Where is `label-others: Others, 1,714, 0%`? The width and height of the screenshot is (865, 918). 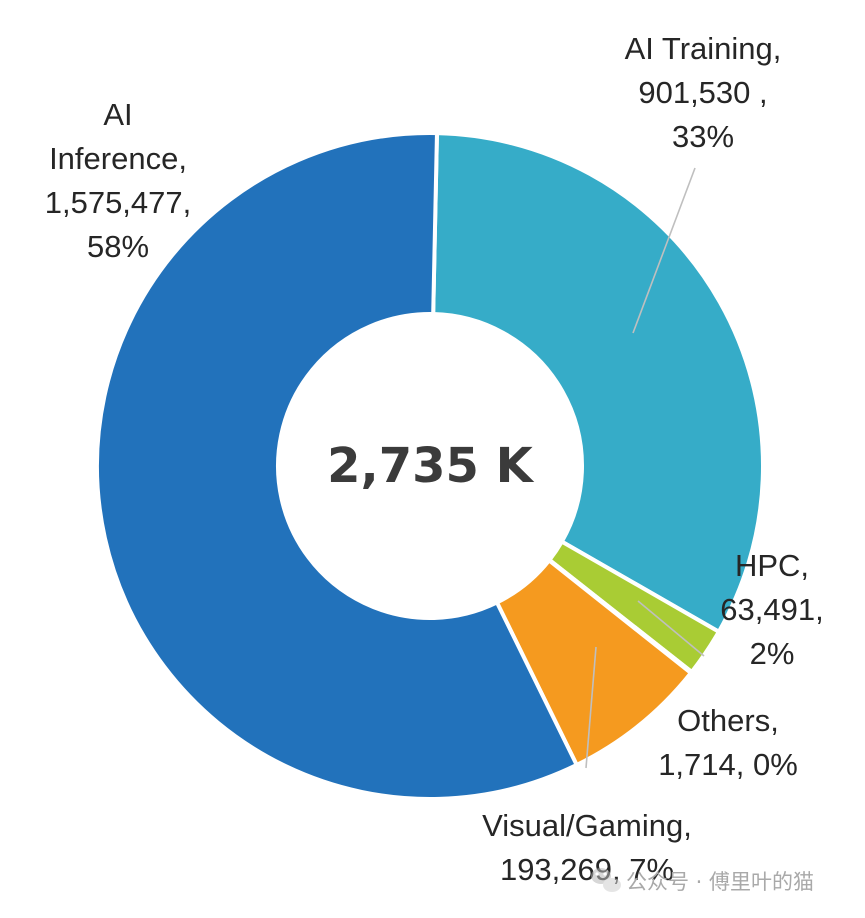
label-others: Others, 1,714, 0% is located at coordinates (728, 742).